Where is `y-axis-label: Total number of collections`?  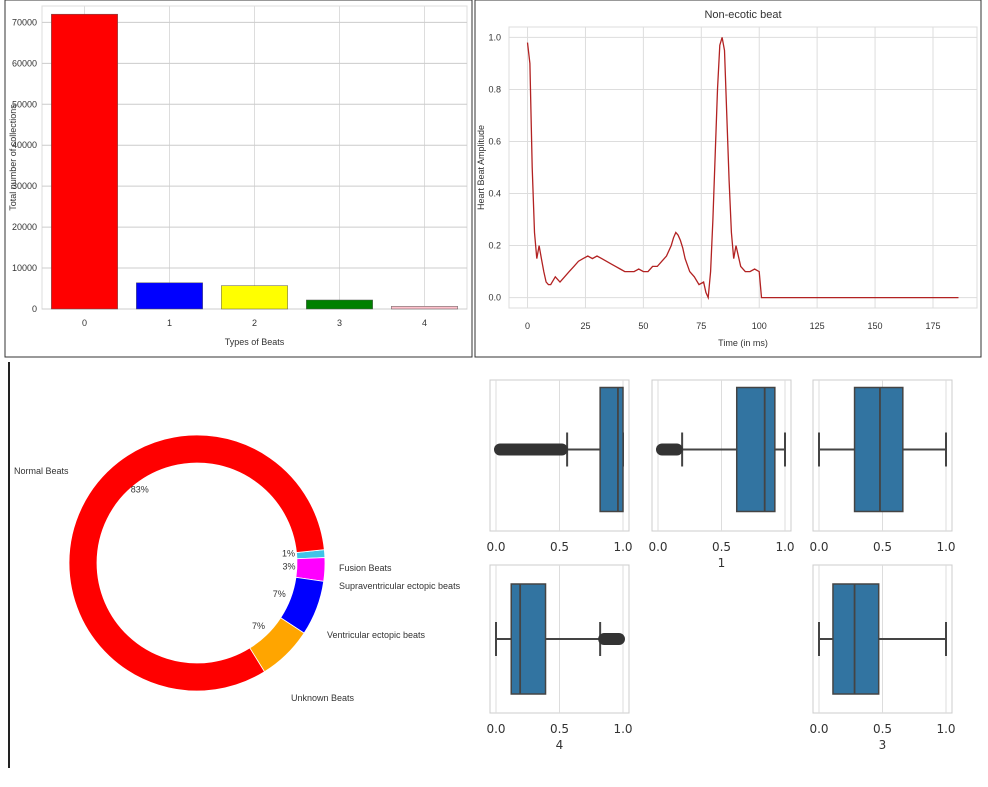 y-axis-label: Total number of collections is located at coordinates (13, 157).